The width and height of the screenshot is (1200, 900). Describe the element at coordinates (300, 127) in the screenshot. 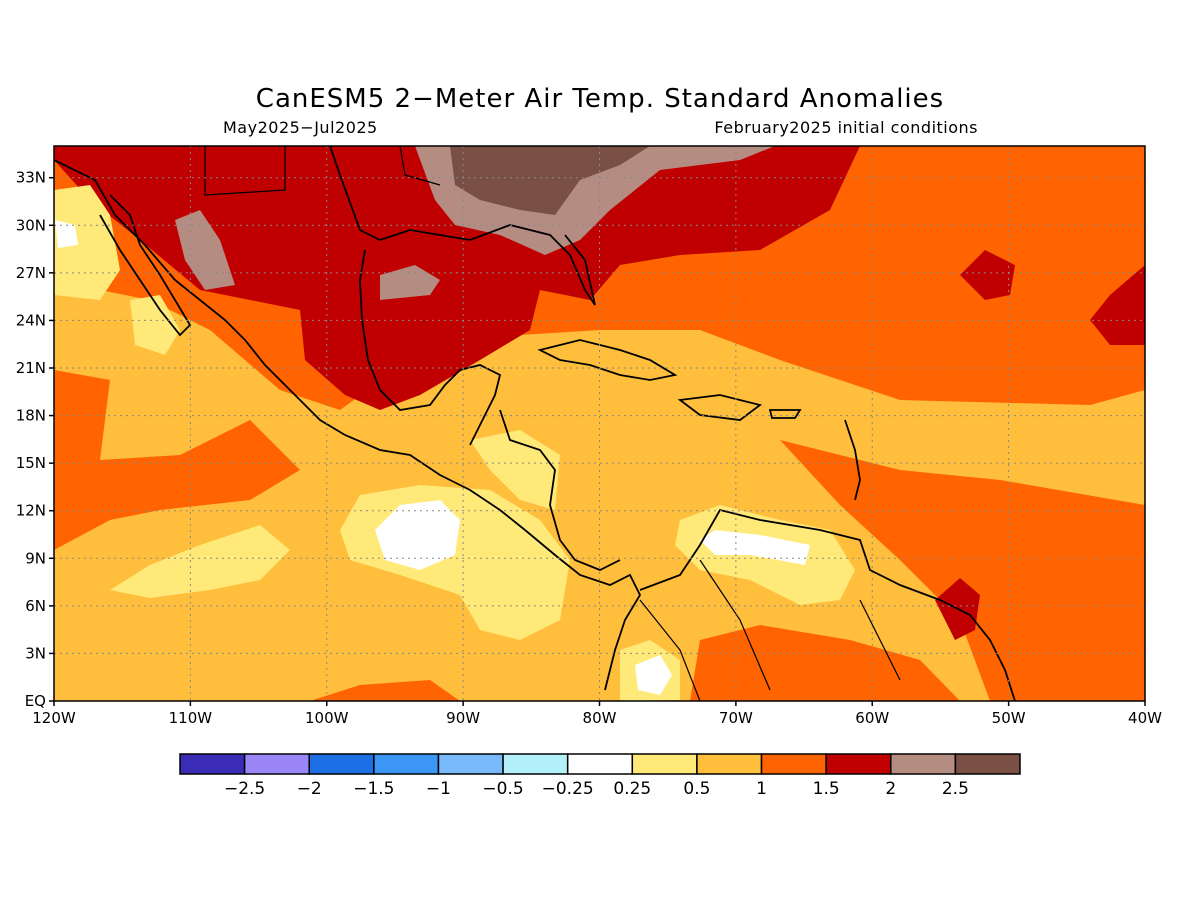

I see `forecast-period: May2025−Jul2025` at that location.